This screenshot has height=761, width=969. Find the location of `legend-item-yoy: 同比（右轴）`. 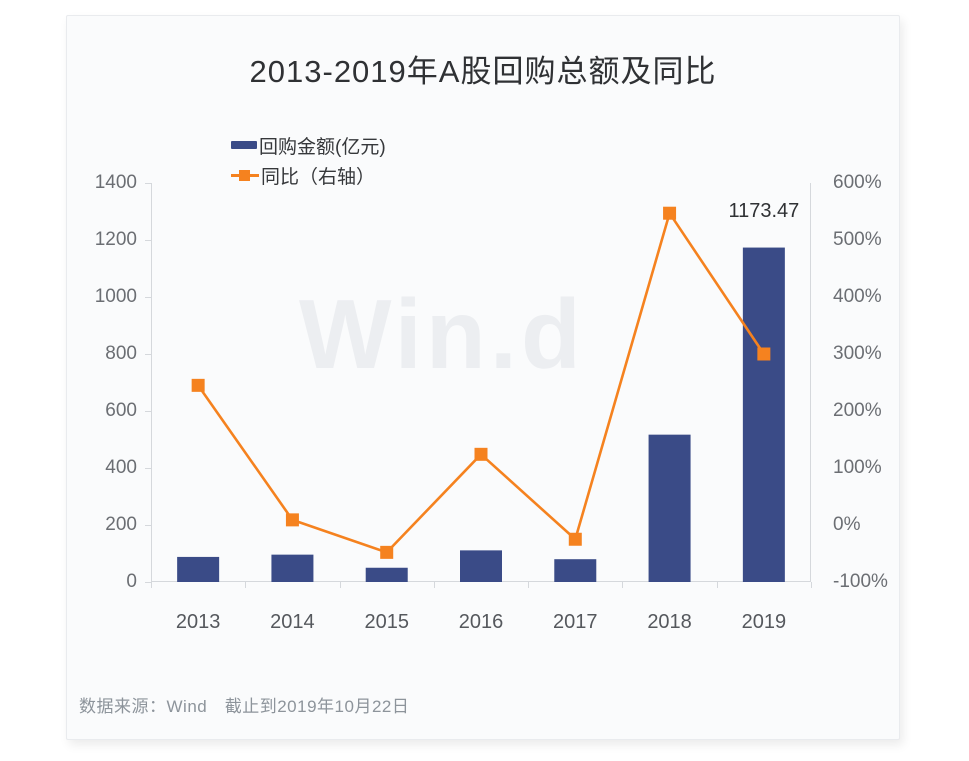

legend-item-yoy: 同比（右轴） is located at coordinates (308, 176).